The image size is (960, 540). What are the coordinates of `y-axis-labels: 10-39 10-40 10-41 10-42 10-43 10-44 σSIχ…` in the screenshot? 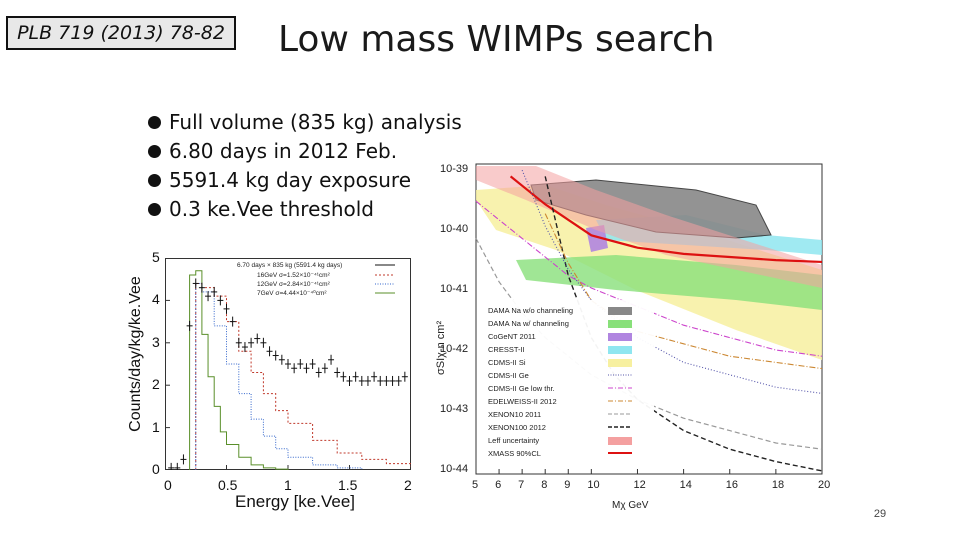 It's located at (452, 319).